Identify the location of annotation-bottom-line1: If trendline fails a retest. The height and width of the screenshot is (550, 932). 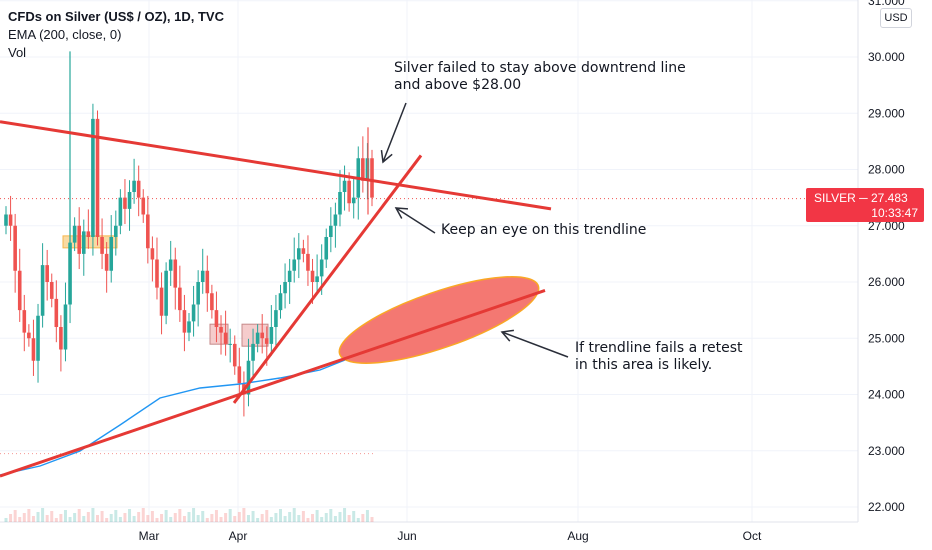
(659, 348).